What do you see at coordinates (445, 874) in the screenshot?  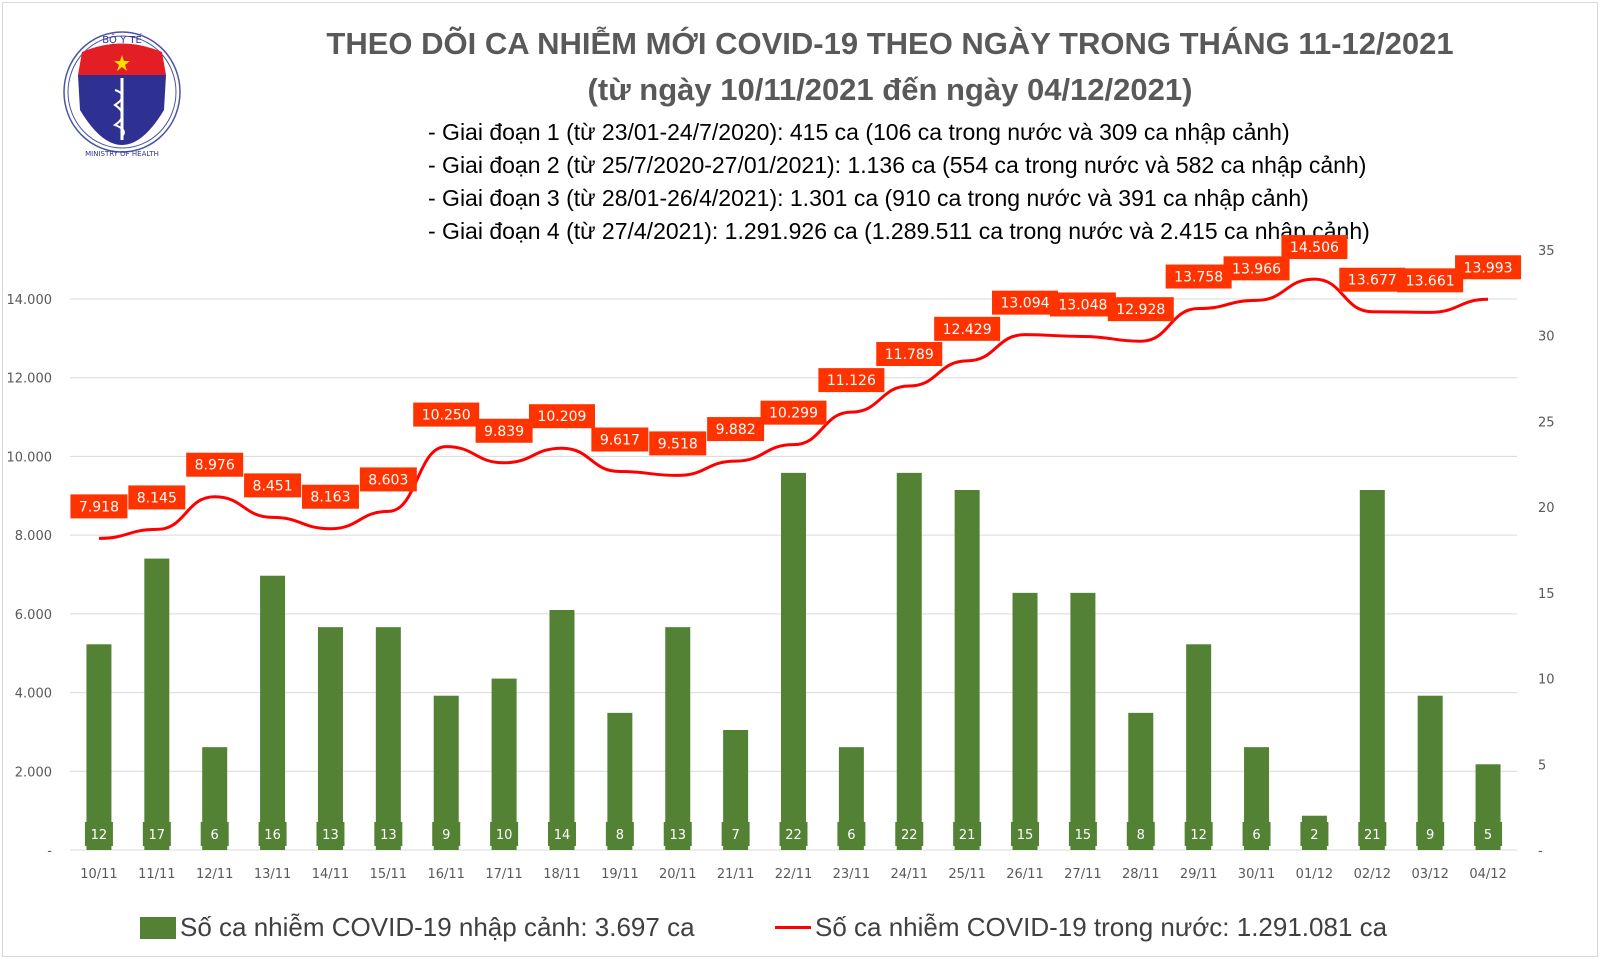 I see `x-tick-label: 16/11` at bounding box center [445, 874].